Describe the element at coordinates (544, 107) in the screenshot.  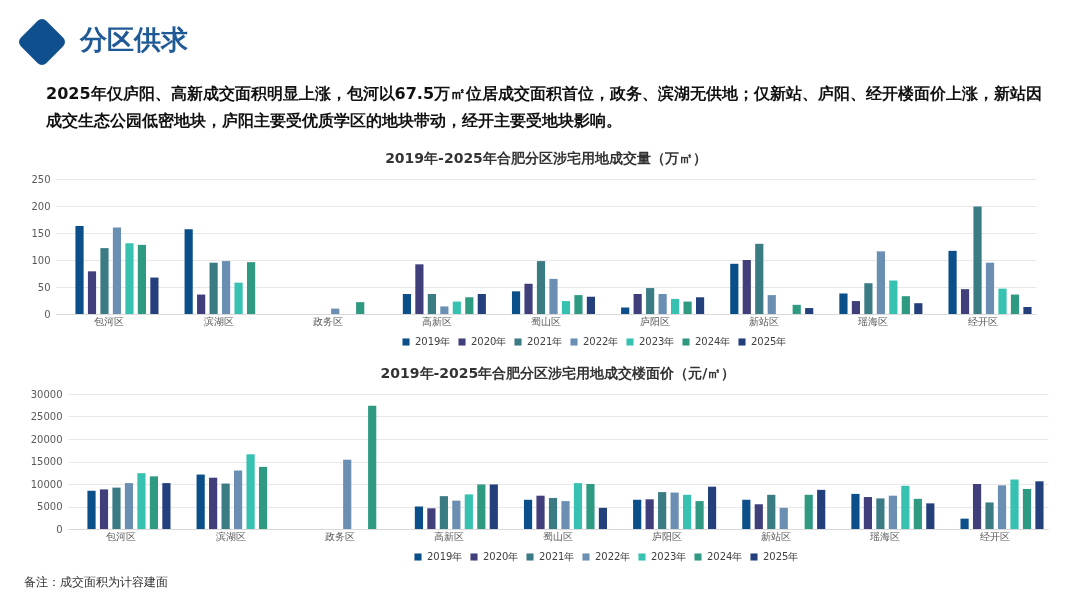
I see `text: 2025年仅庐阳、高新成交面积明显上涨，包河以67.5万㎡位居成交面积首位，政务、滨湖无供地；仅新站、庐阳、经开楼面价上涨，新站因成交生态公园低密地块，庐阳主要受优质学区的地块带动，经开主要受地块影响。` at that location.